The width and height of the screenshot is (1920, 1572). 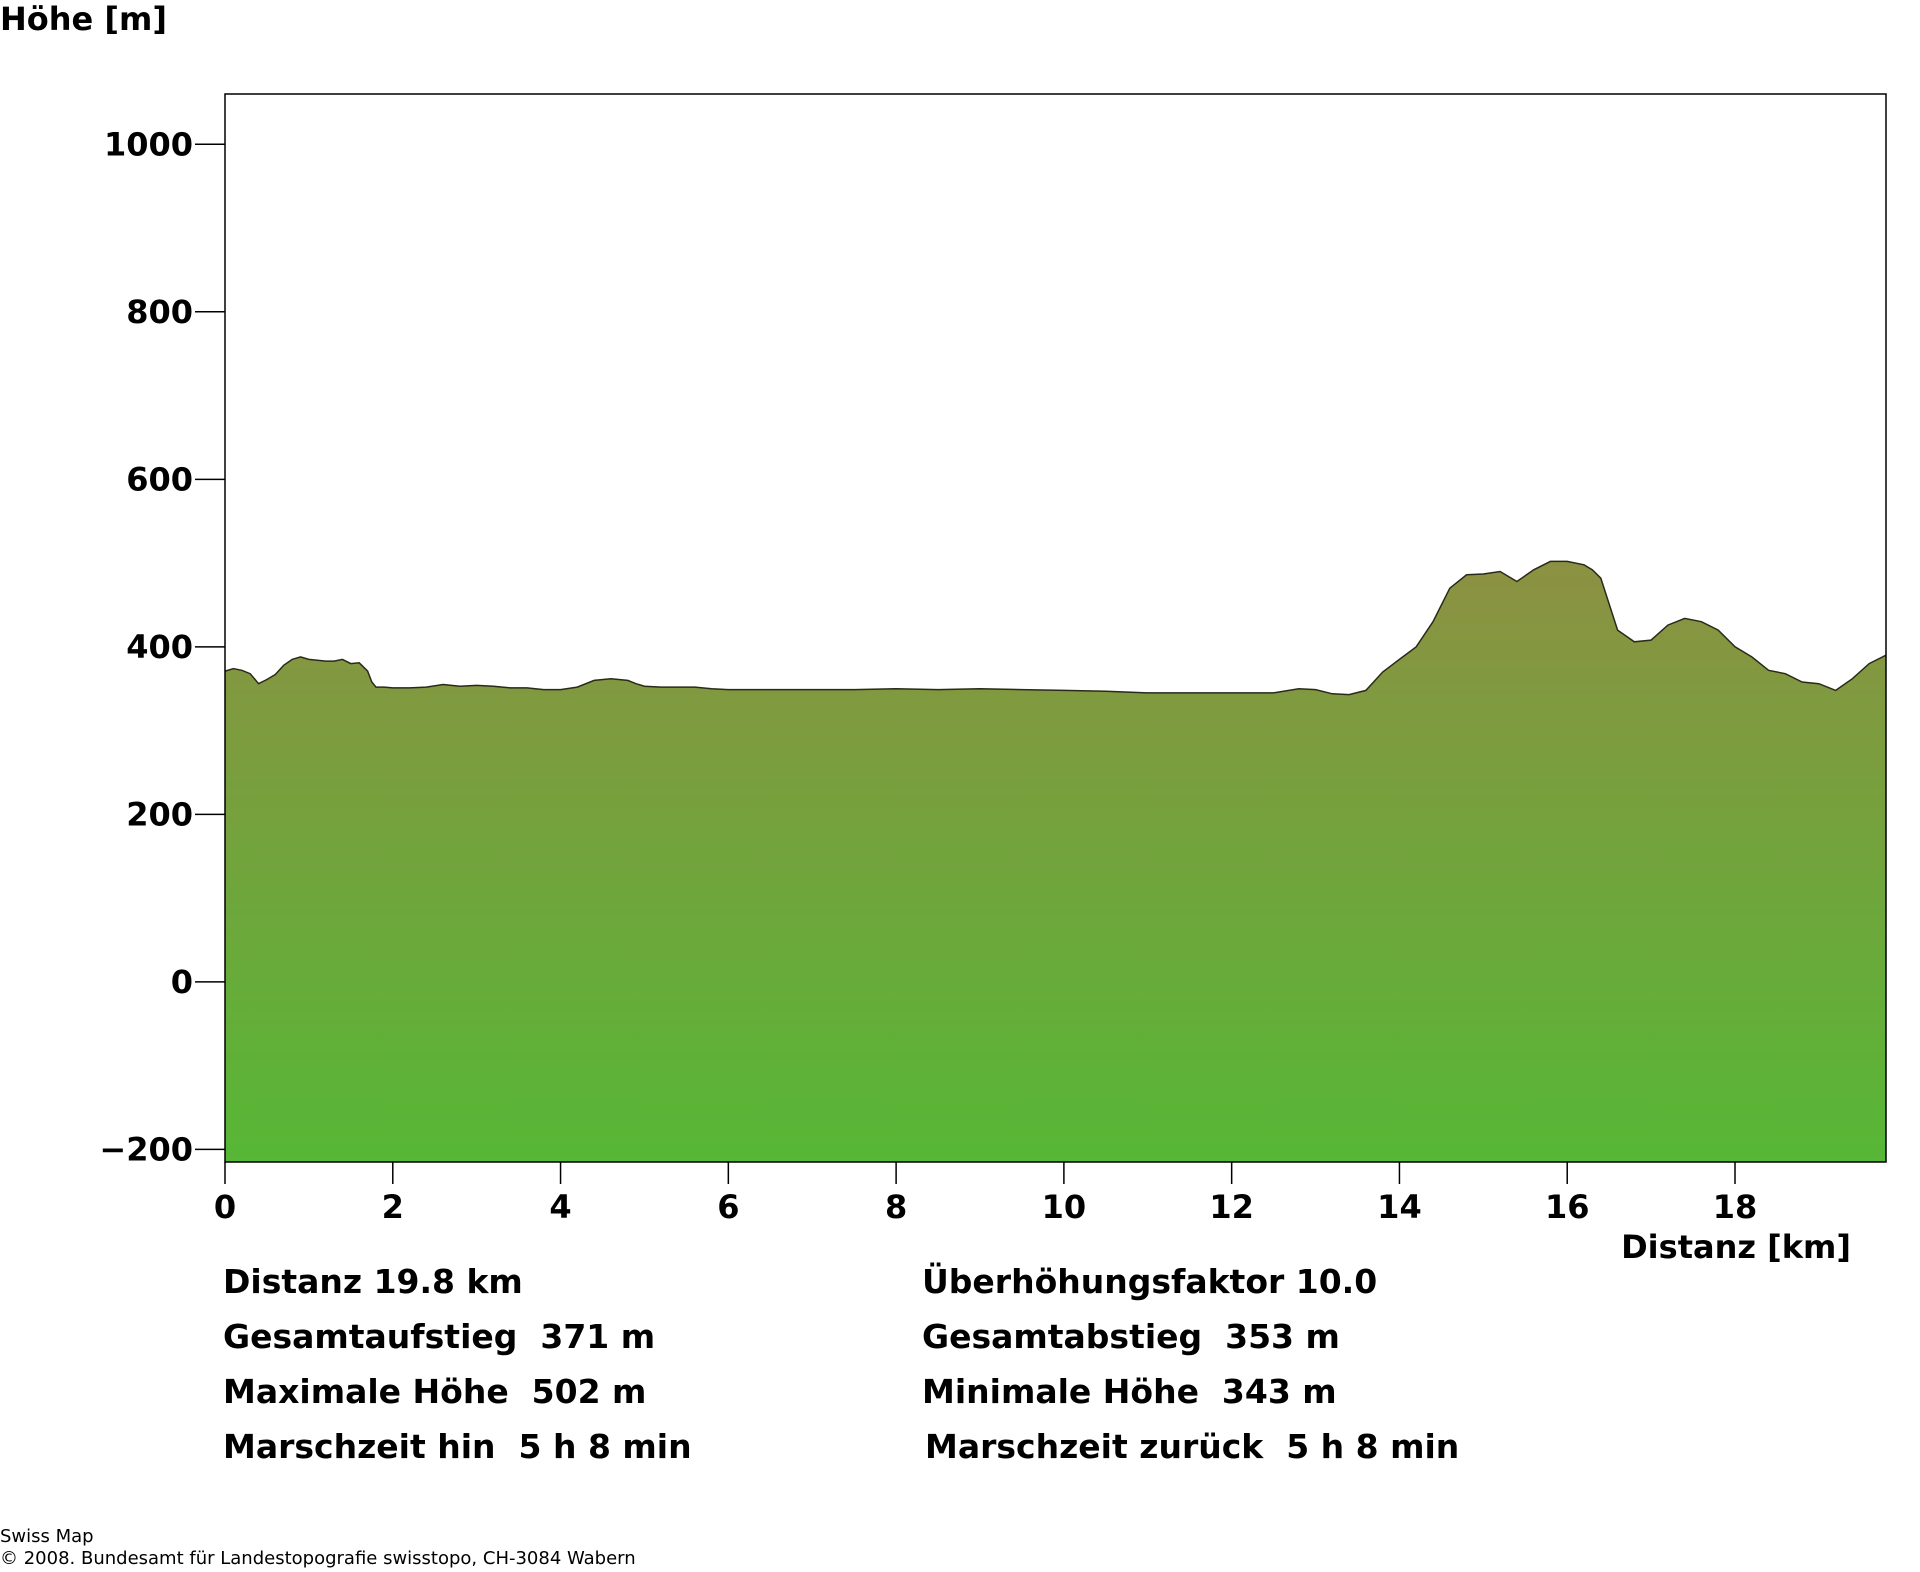 What do you see at coordinates (1399, 1207) in the screenshot?
I see `x-tick-label: 14` at bounding box center [1399, 1207].